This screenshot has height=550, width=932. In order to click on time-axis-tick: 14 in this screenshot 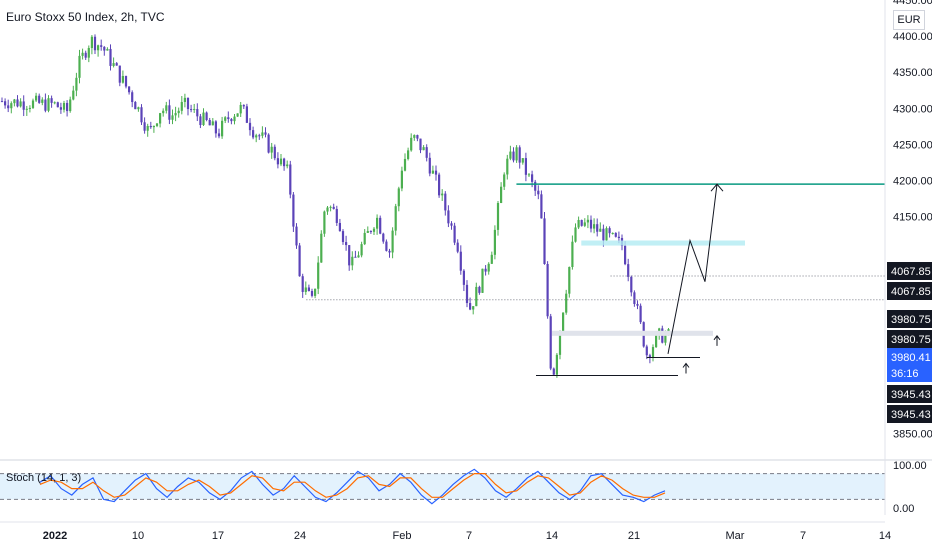, I will do `click(552, 536)`.